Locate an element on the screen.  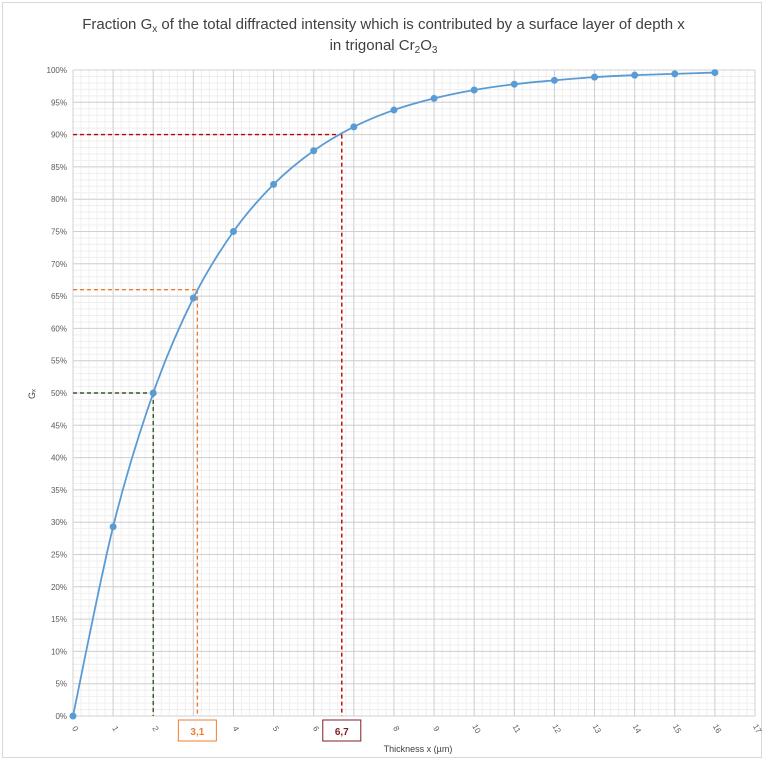
y-tick-label: 50% is located at coordinates (59, 393).